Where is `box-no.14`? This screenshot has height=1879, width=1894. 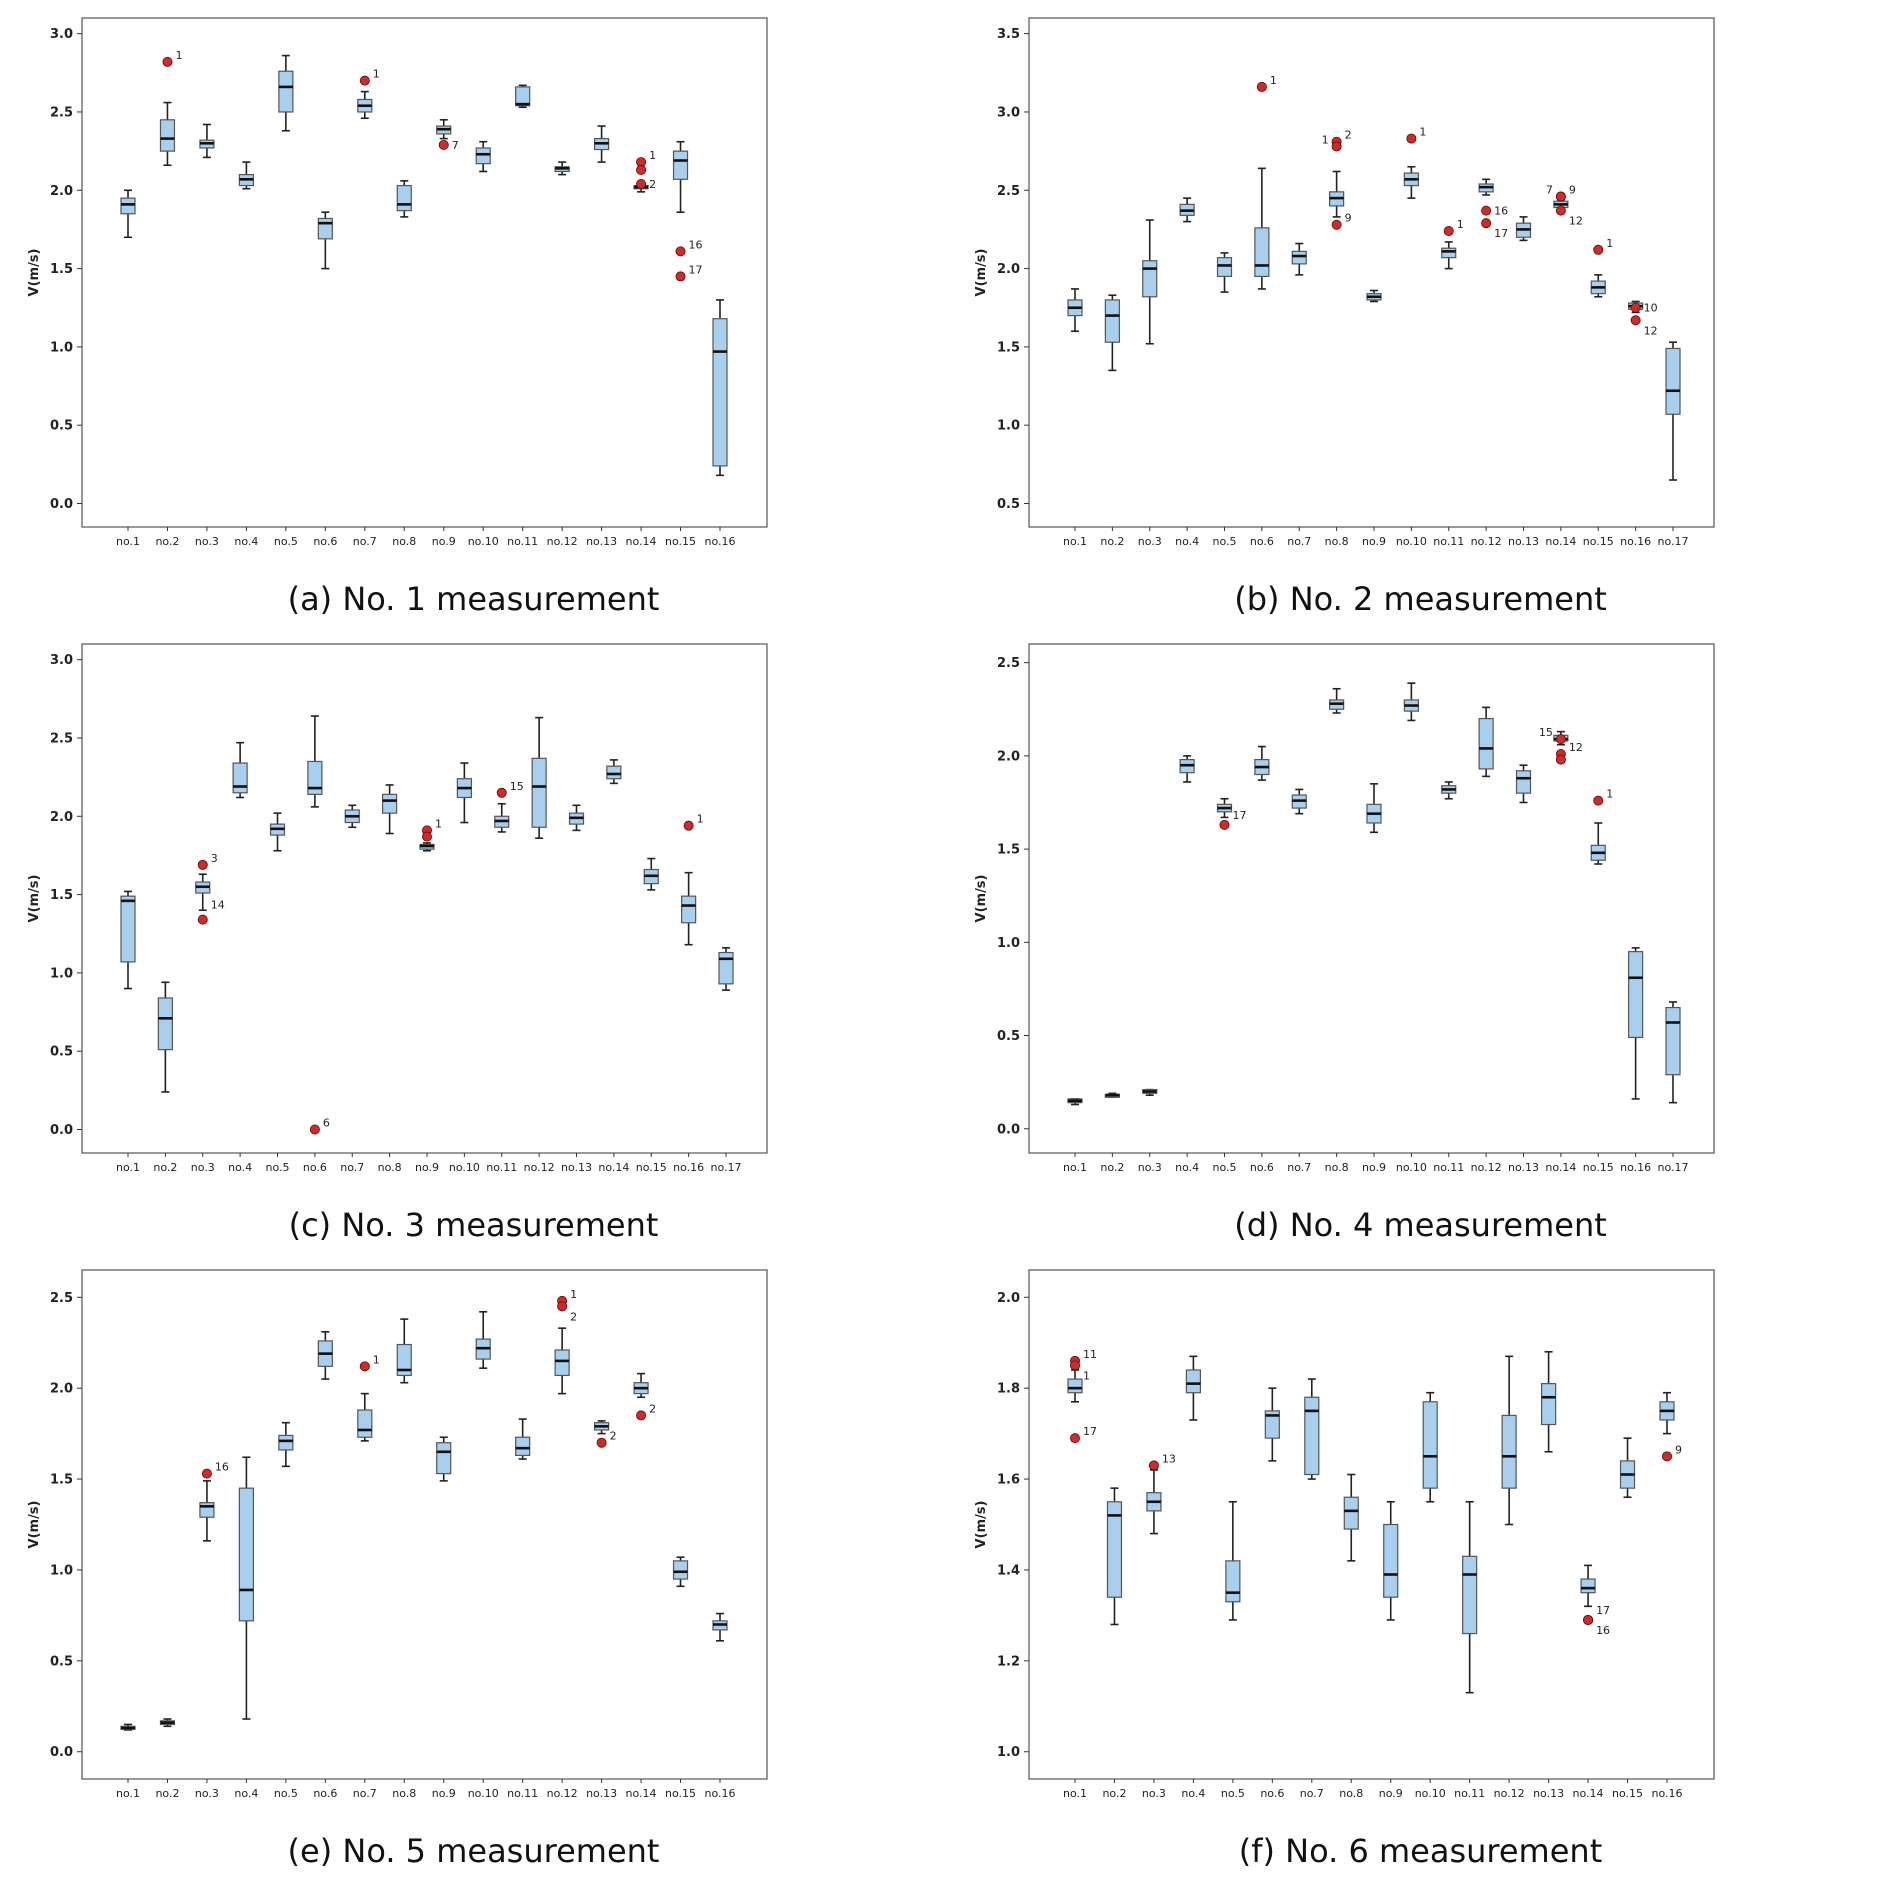 box-no.14 is located at coordinates (614, 772).